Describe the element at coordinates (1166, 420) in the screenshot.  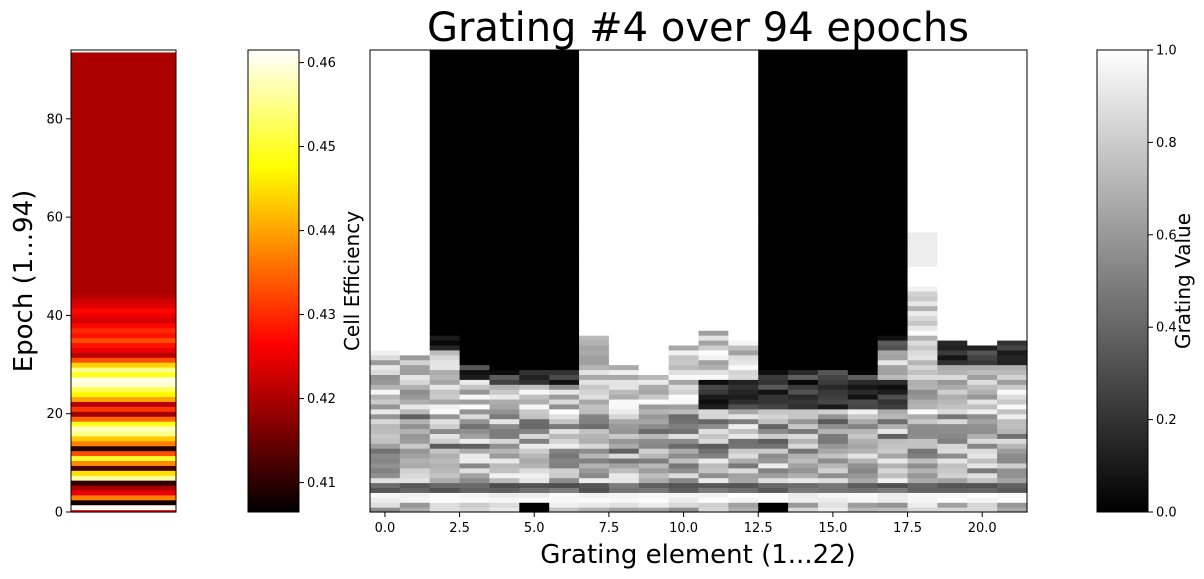
I see `colorbar-tick-label: 0.2` at that location.